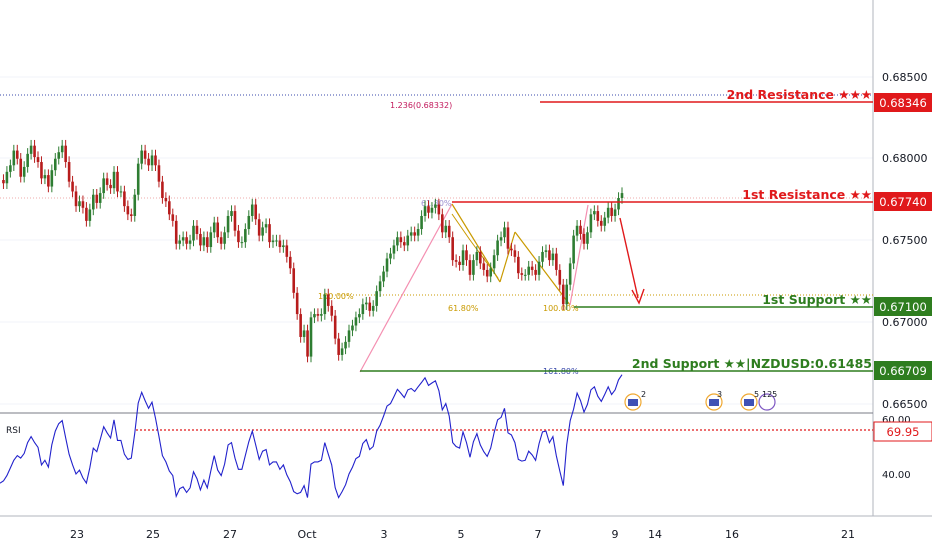 This screenshot has width=932, height=550. I want to click on time-tick: 9, so click(615, 534).